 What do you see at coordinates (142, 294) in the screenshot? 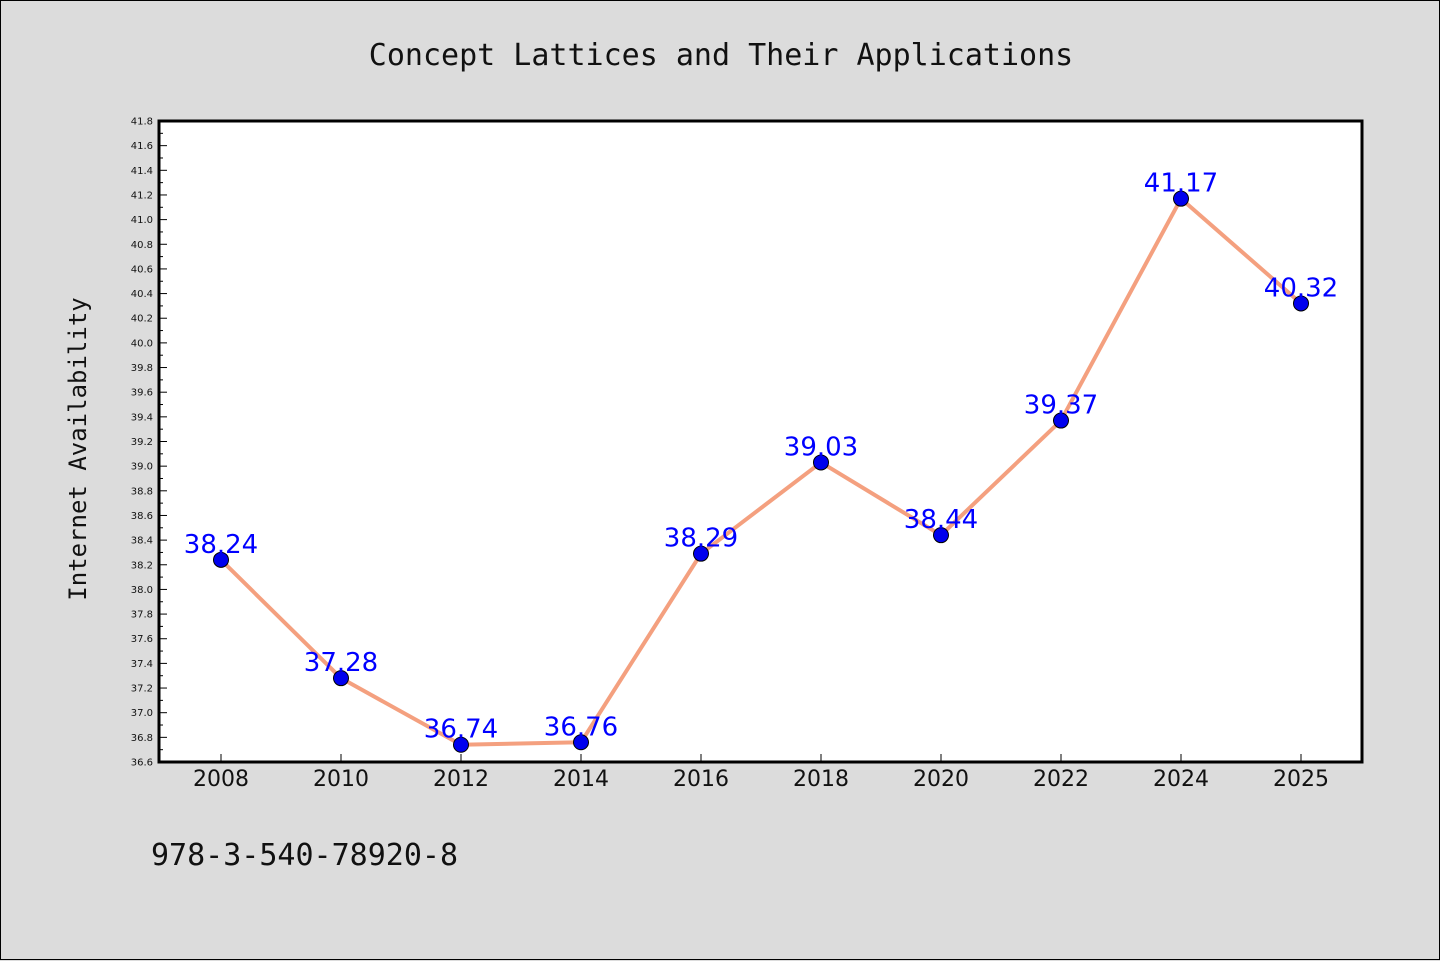
I see `y-tick-label: 40.4` at bounding box center [142, 294].